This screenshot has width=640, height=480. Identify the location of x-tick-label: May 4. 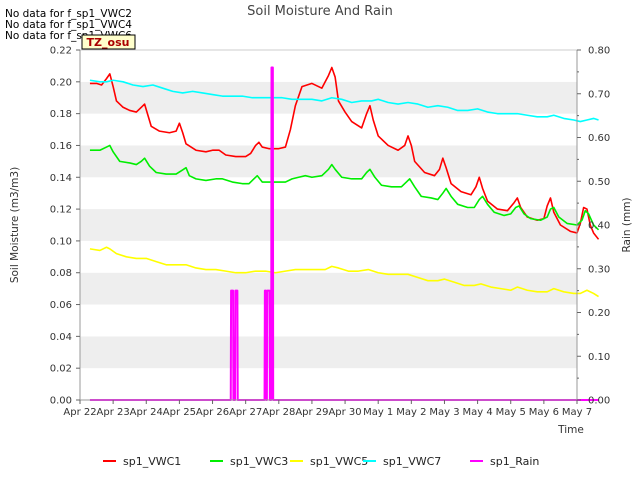
(477, 412).